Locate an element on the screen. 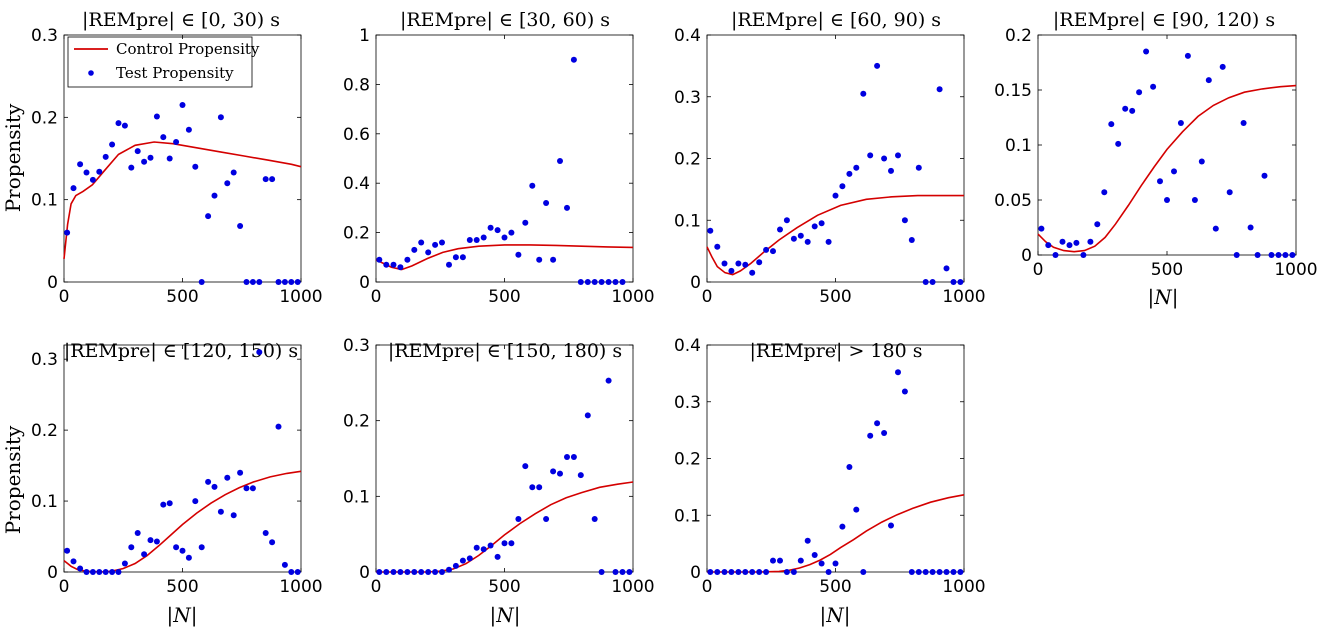 This screenshot has height=634, width=1325. y-tick-label: 0.2 is located at coordinates (1018, 36).